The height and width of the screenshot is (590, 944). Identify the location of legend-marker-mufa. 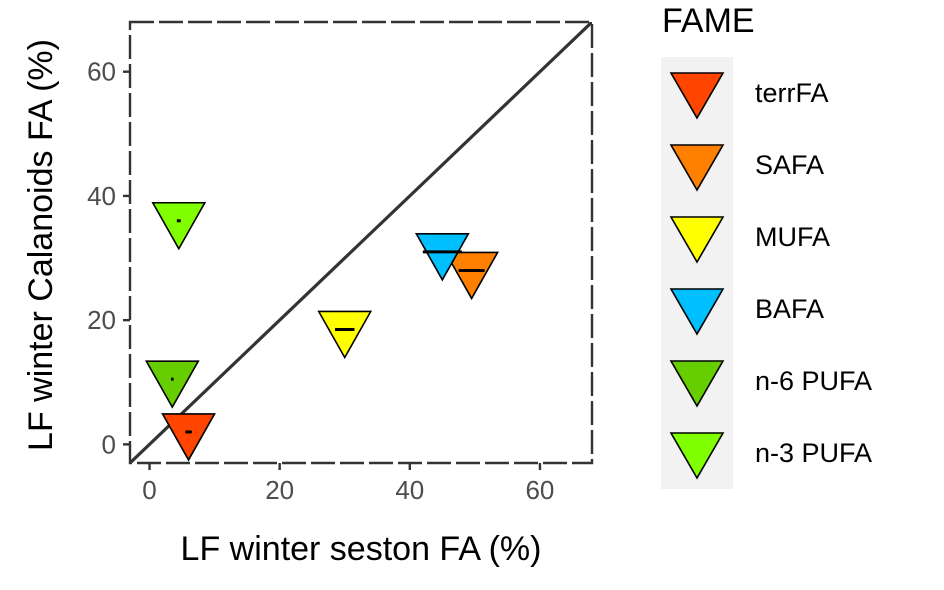
(697, 240).